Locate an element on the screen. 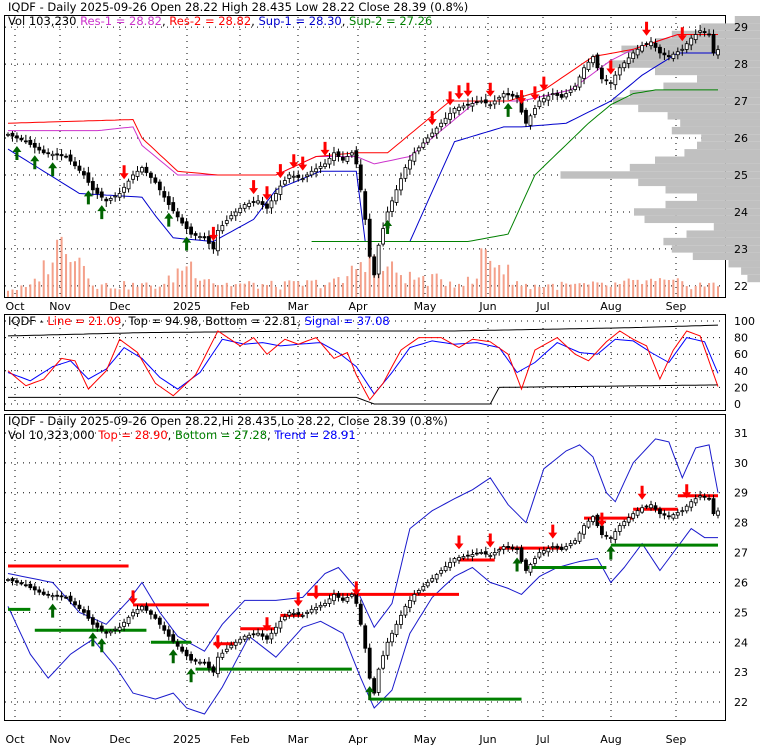 The image size is (780, 749). stochastic-y-tick-label: 40 is located at coordinates (741, 371).